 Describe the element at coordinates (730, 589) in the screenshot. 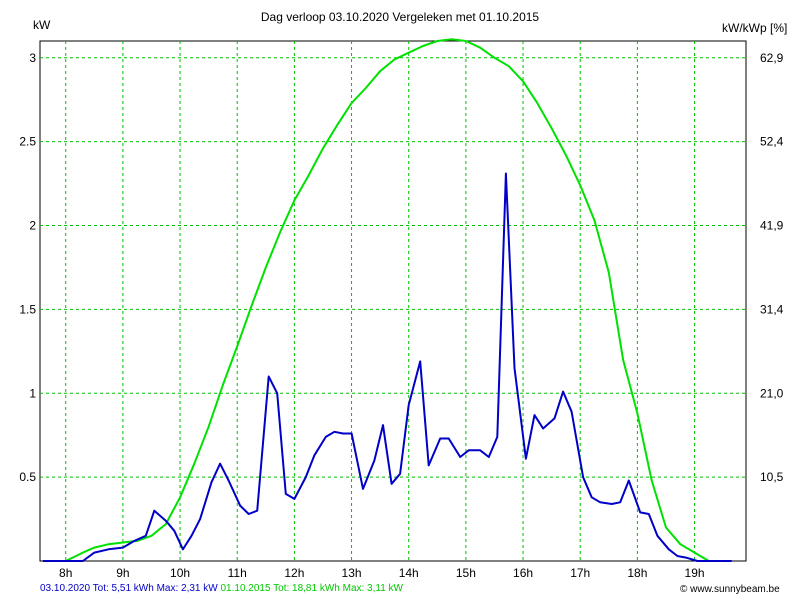

I see `brand-credit: © www.sunnybeam.be` at that location.